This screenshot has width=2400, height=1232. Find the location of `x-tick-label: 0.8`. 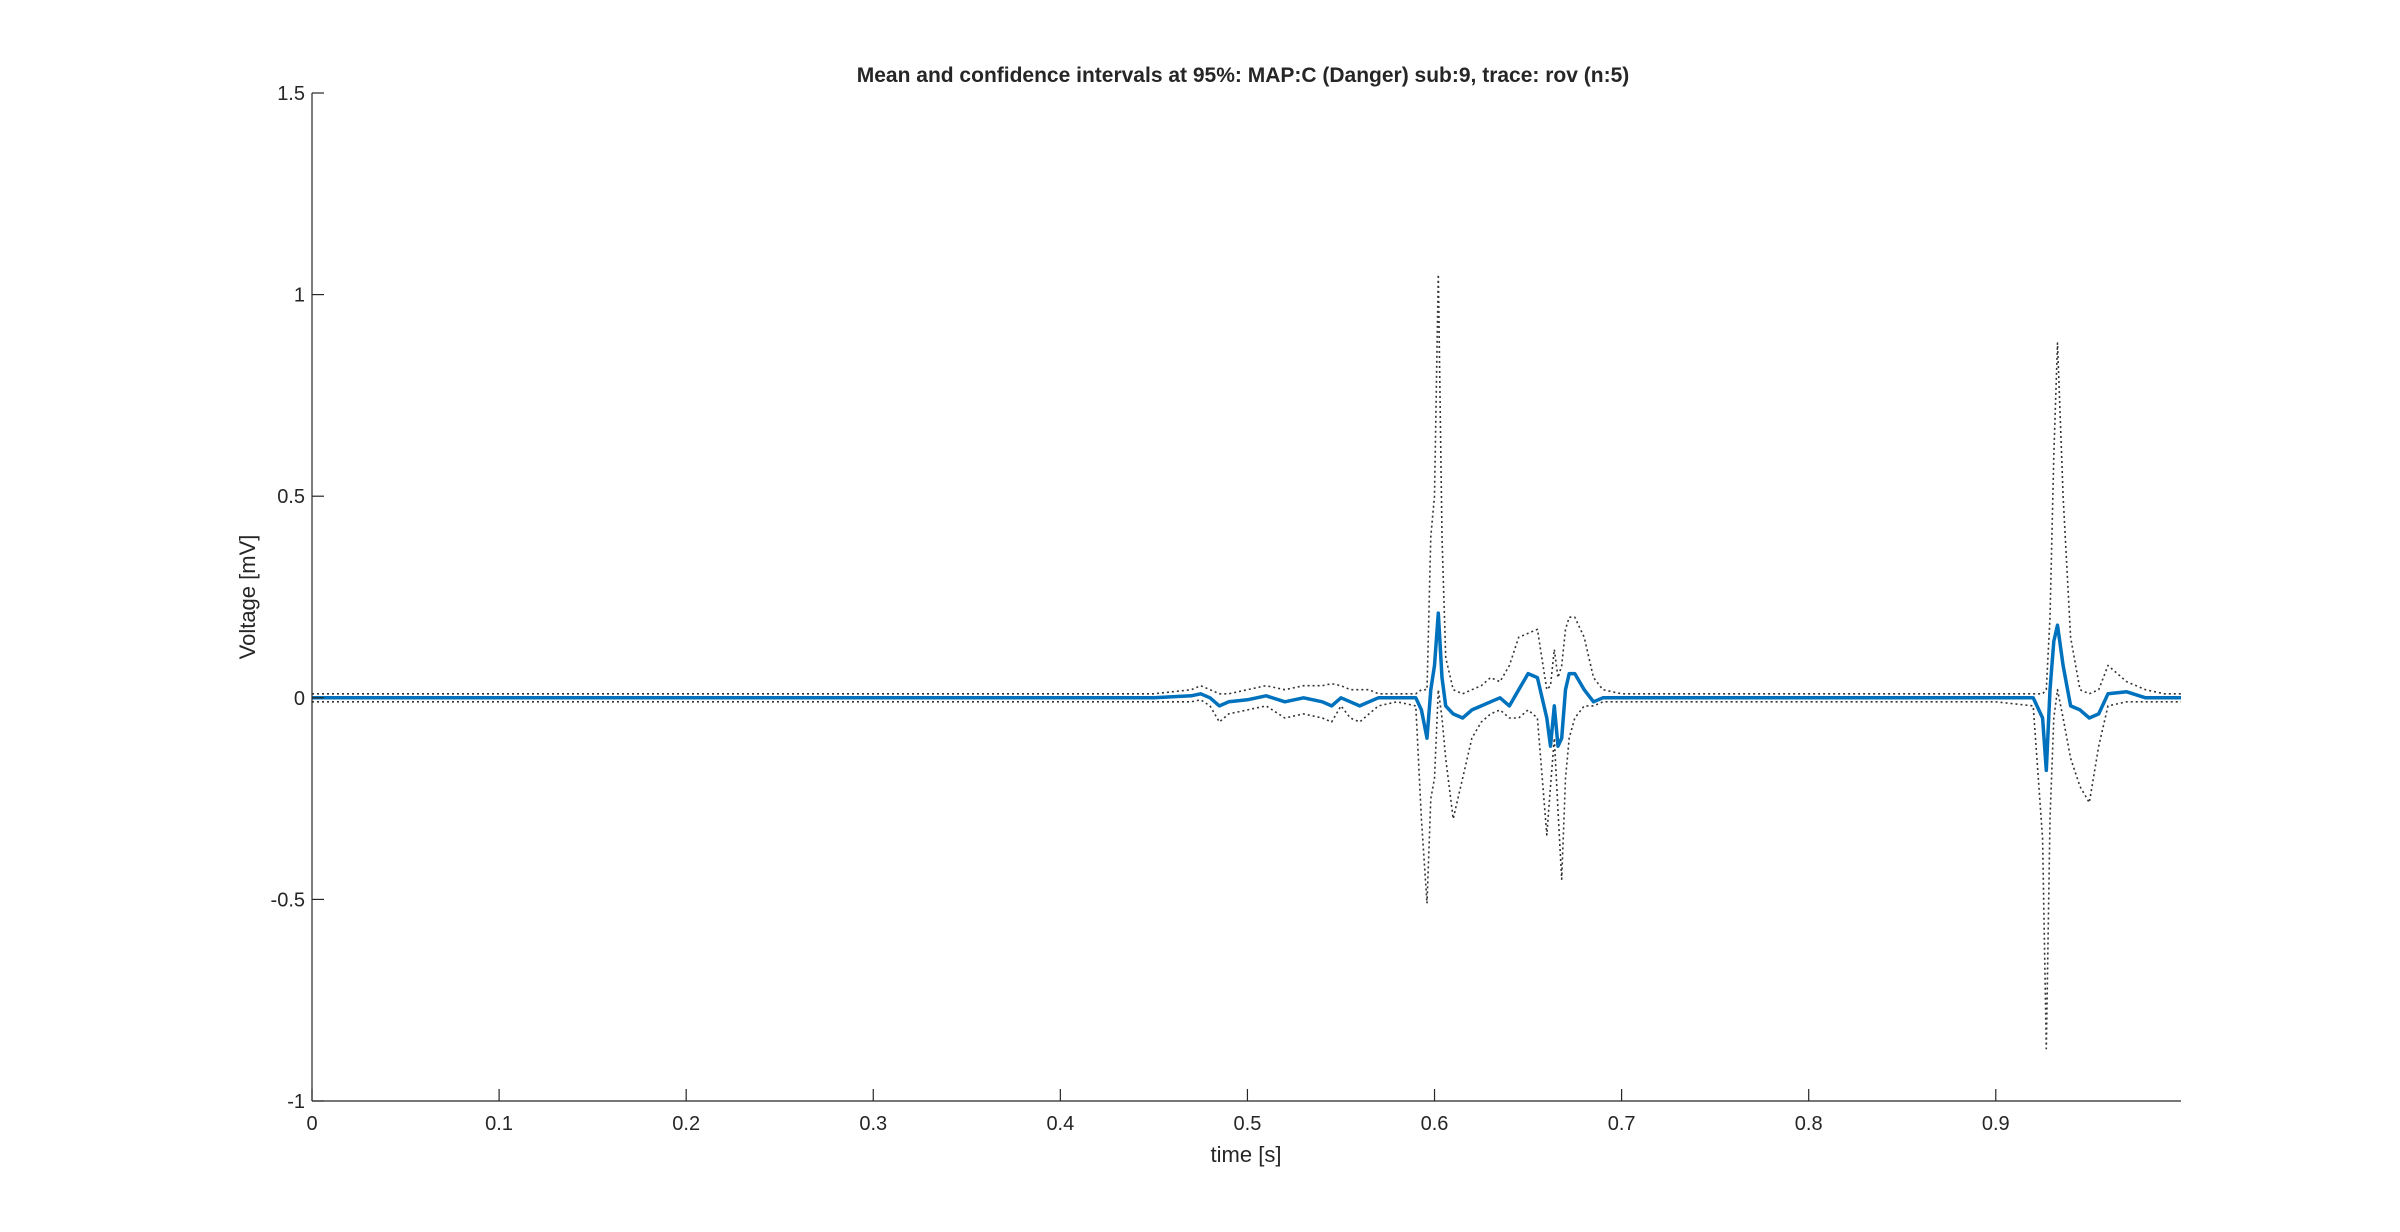

x-tick-label: 0.8 is located at coordinates (1809, 1124).